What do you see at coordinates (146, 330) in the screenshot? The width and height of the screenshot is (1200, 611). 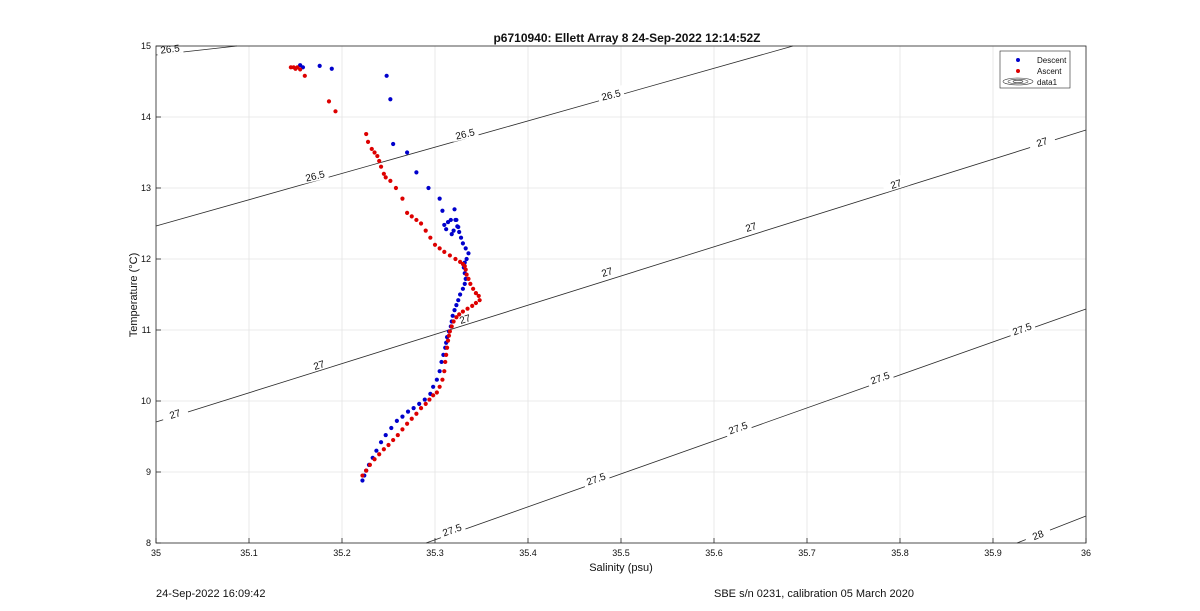 I see `y-tick-label: 11` at bounding box center [146, 330].